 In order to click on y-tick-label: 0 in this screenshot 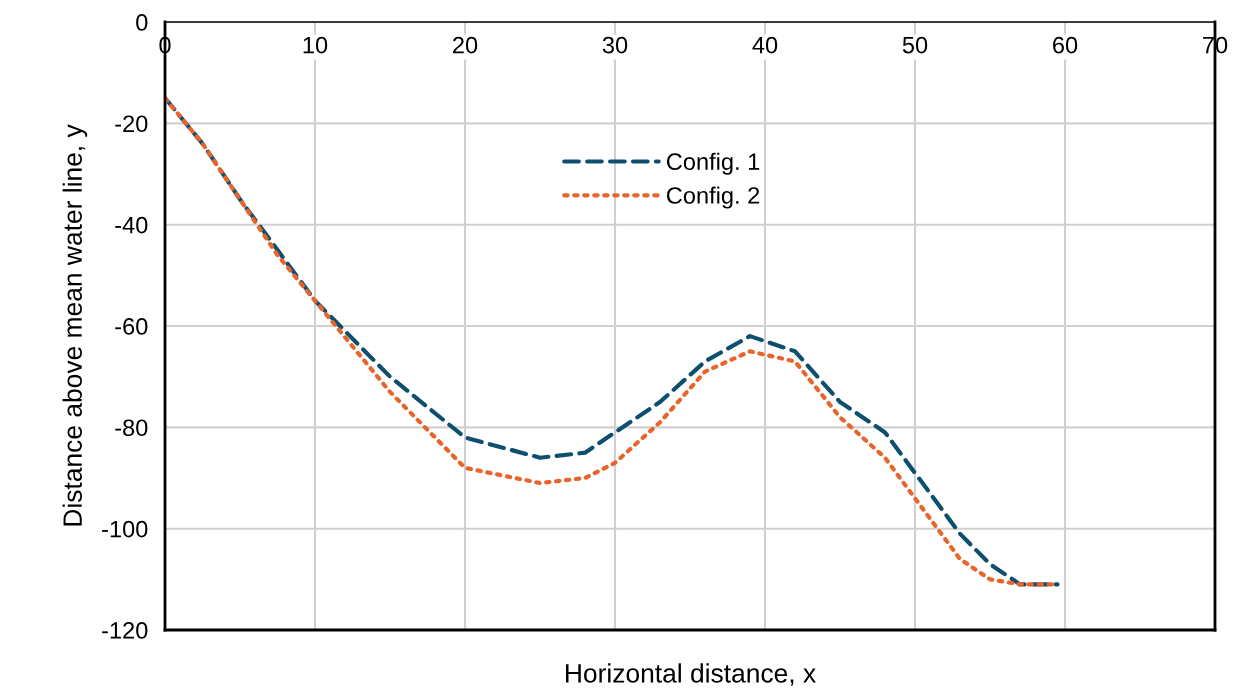, I will do `click(142, 22)`.